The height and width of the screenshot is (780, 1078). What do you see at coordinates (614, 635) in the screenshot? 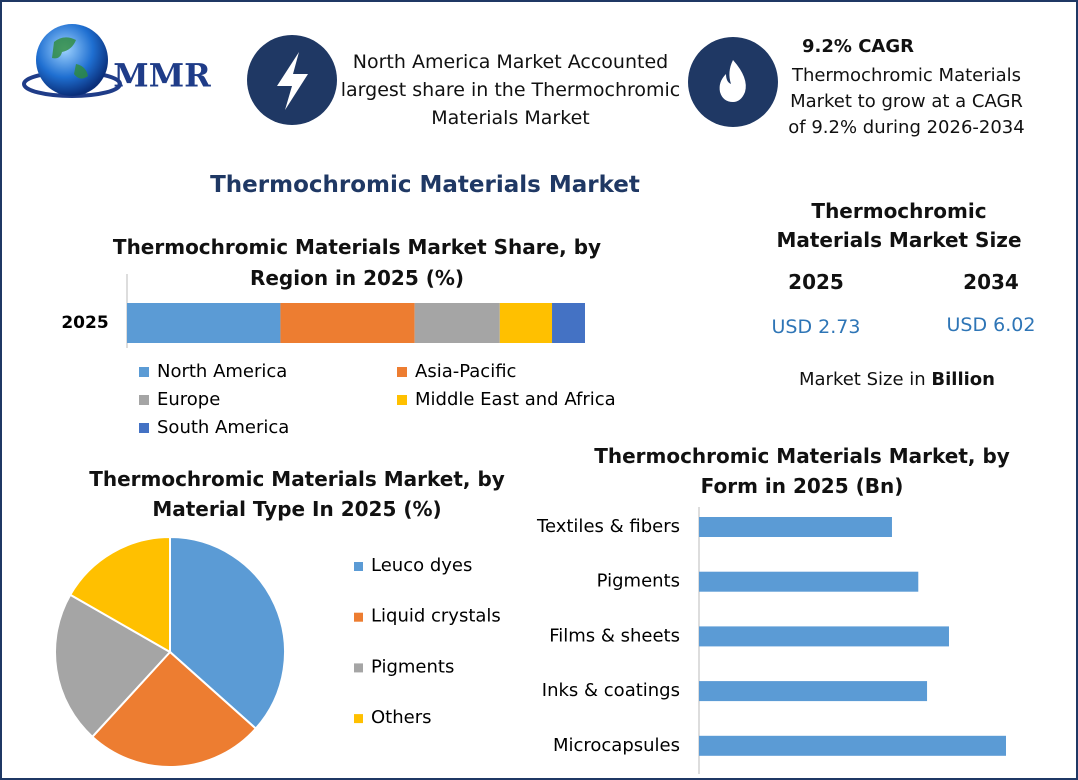
I see `y-tick-label: Films & sheets` at bounding box center [614, 635].